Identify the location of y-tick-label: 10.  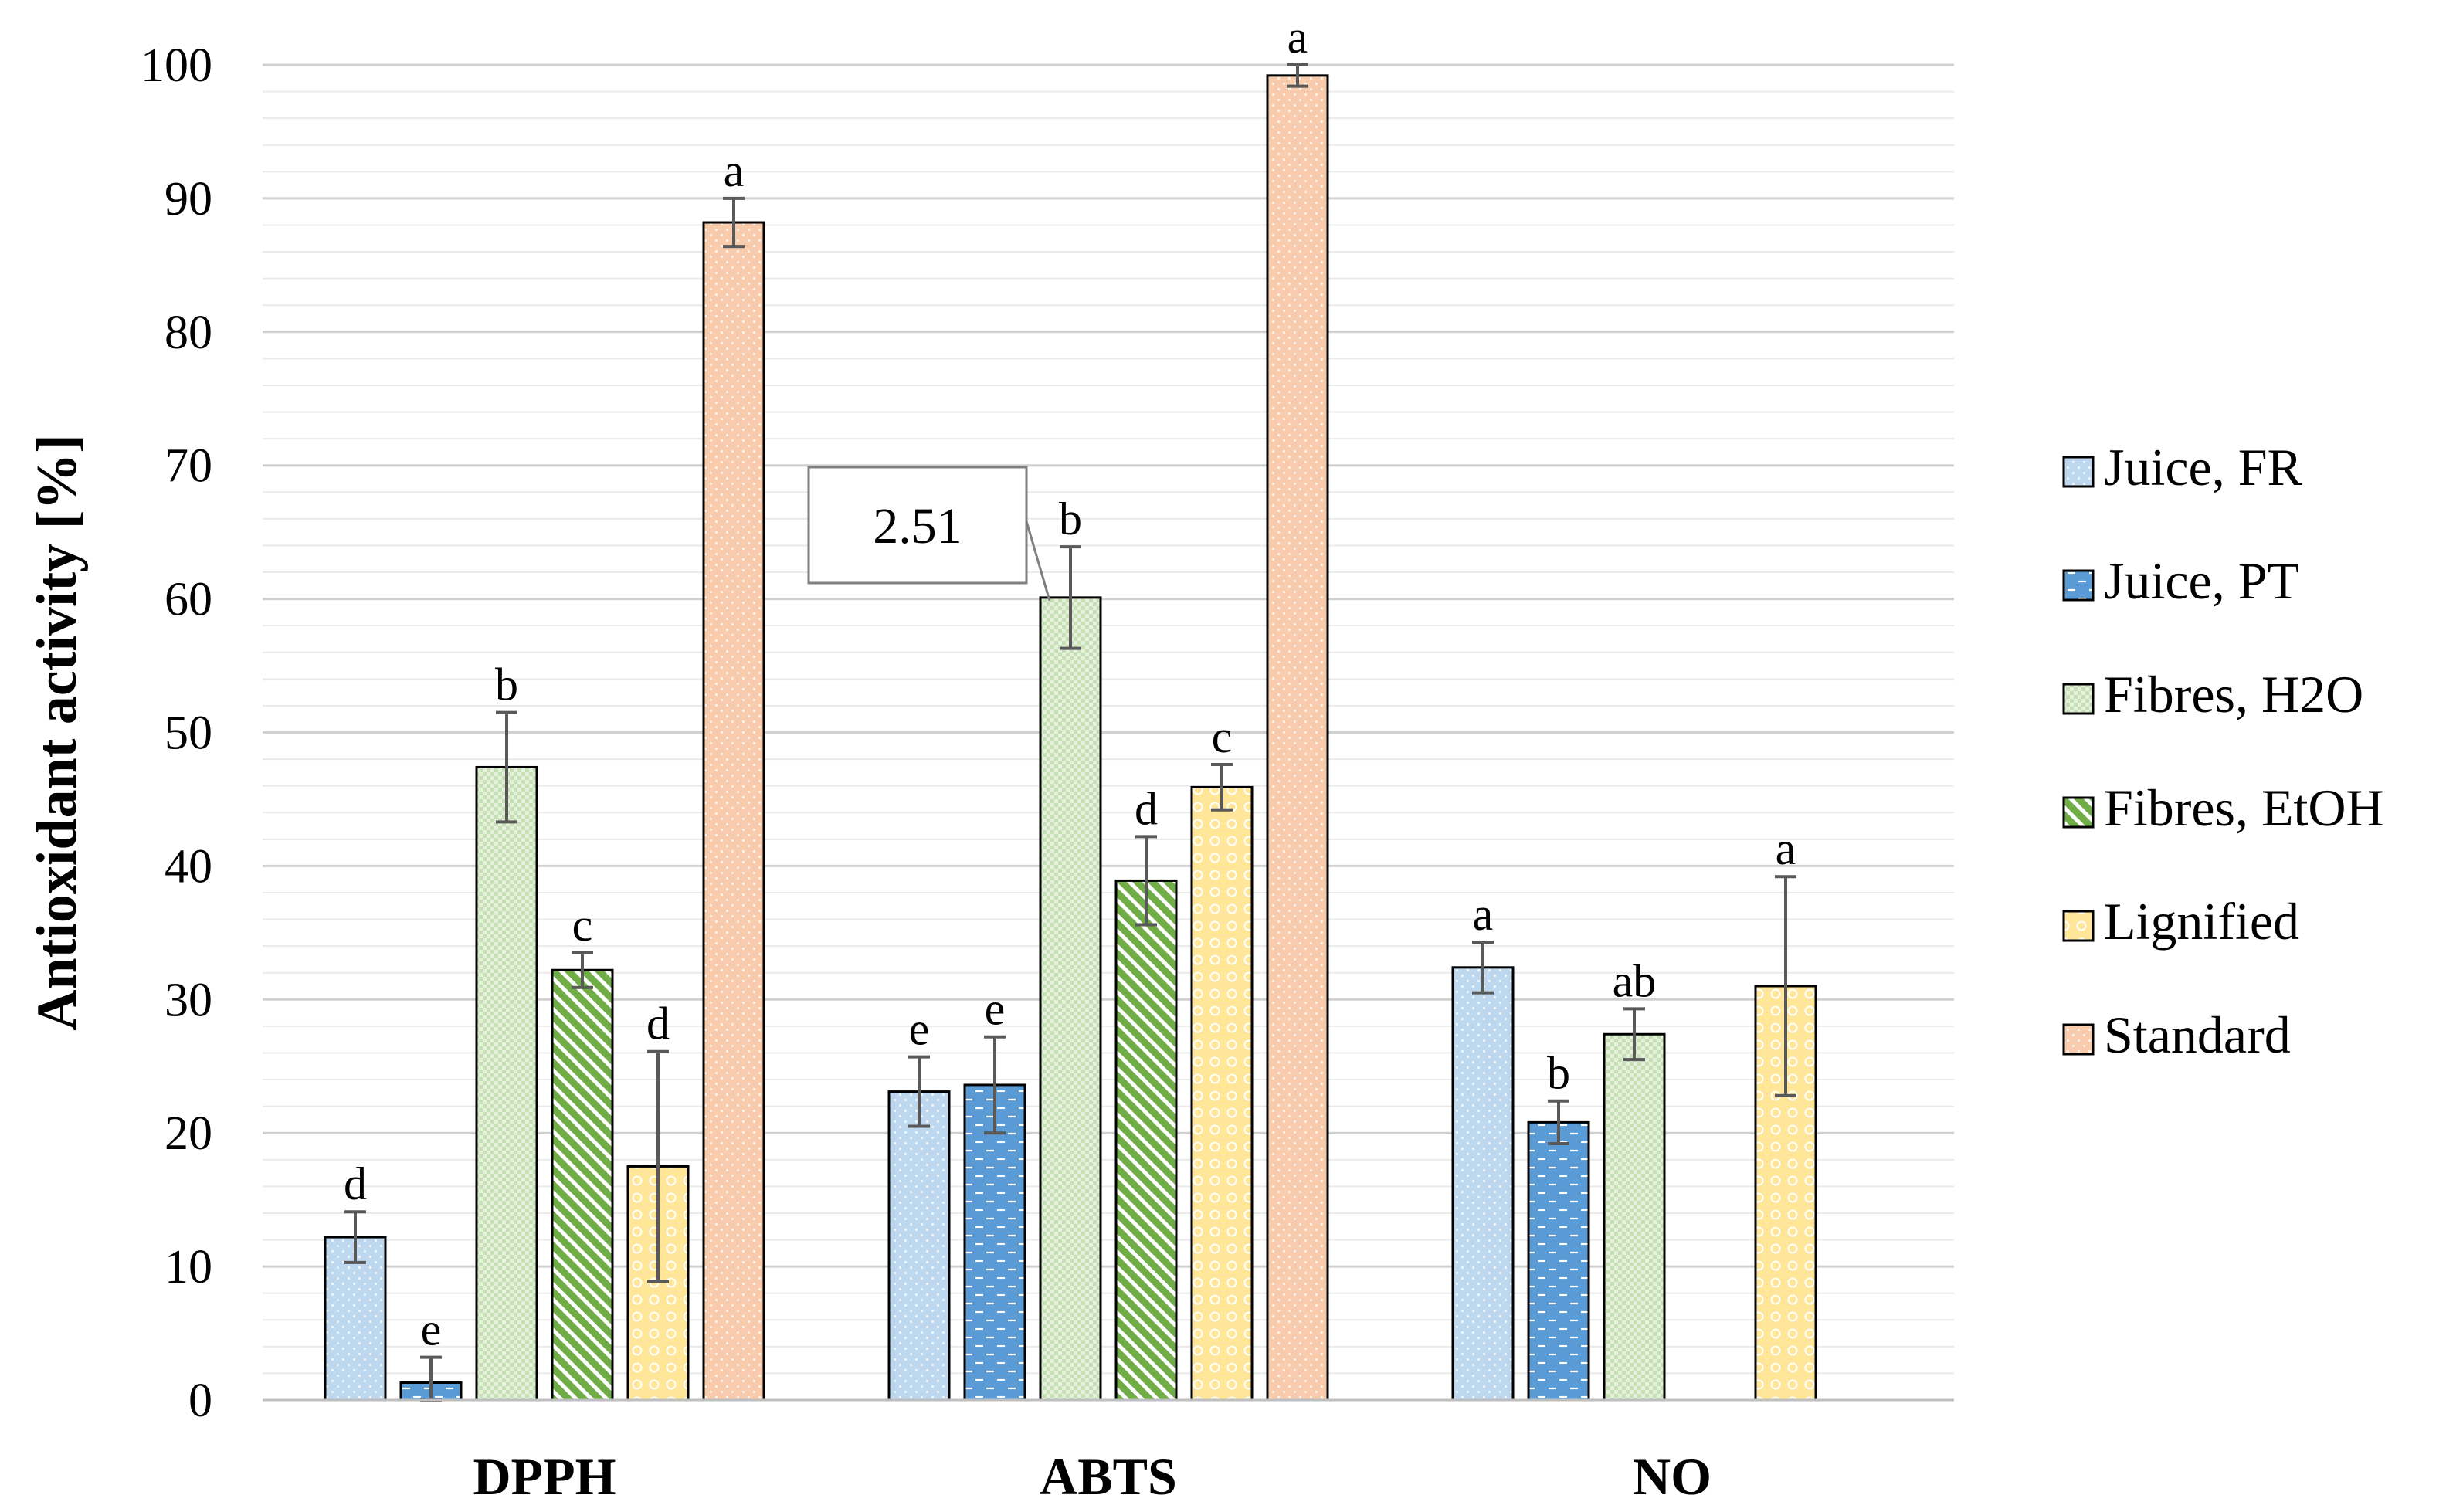
(188, 1267).